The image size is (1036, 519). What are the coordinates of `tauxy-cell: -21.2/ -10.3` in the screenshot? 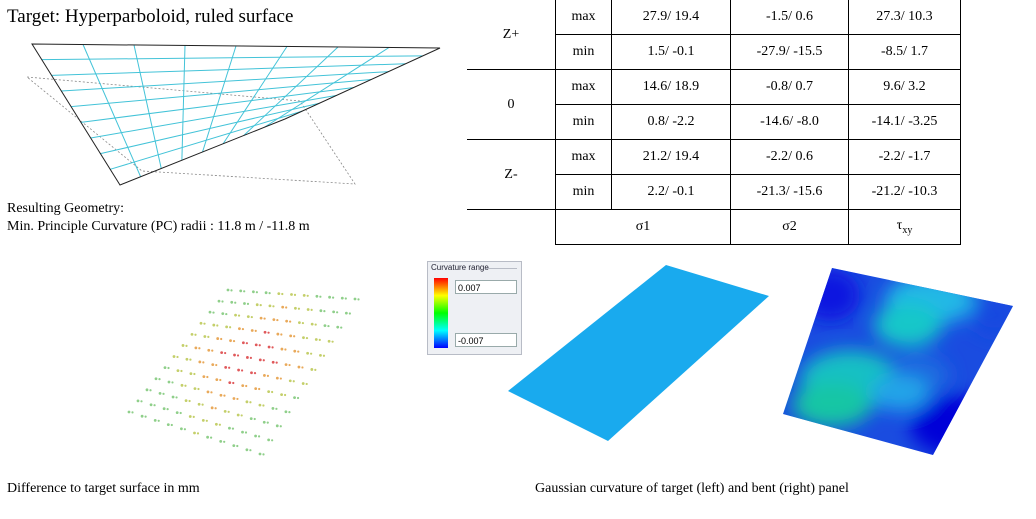 It's located at (904, 192).